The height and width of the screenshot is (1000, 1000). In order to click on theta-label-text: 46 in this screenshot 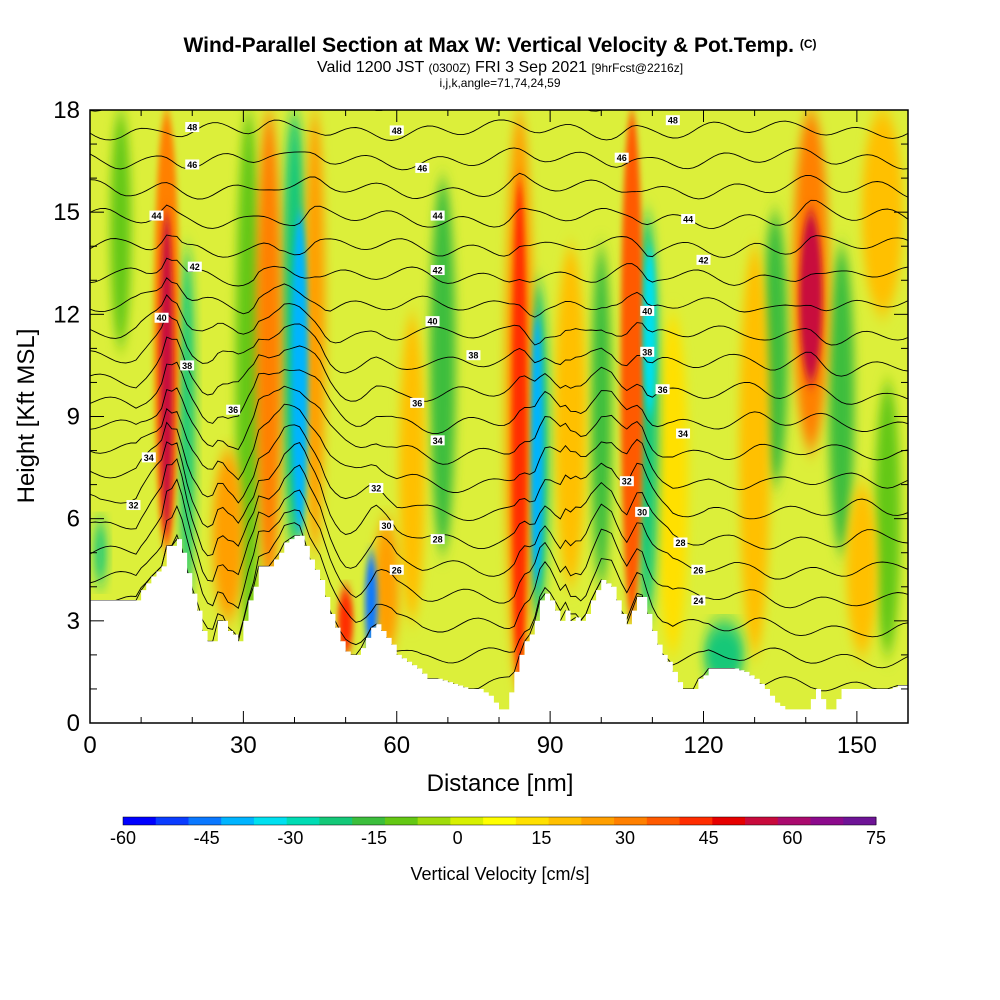, I will do `click(192, 165)`.